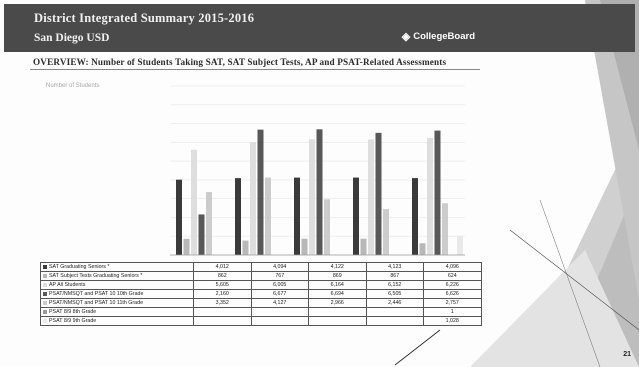 The image size is (639, 367). What do you see at coordinates (304, 246) in the screenshot?
I see `bar-series2-group3` at bounding box center [304, 246].